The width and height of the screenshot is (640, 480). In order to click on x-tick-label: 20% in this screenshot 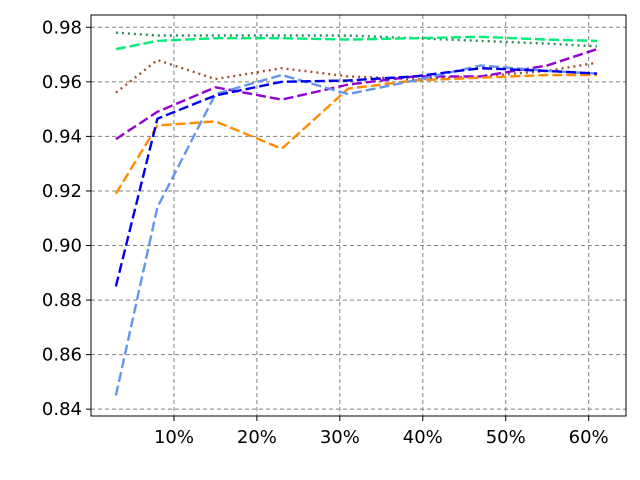, I will do `click(257, 437)`.